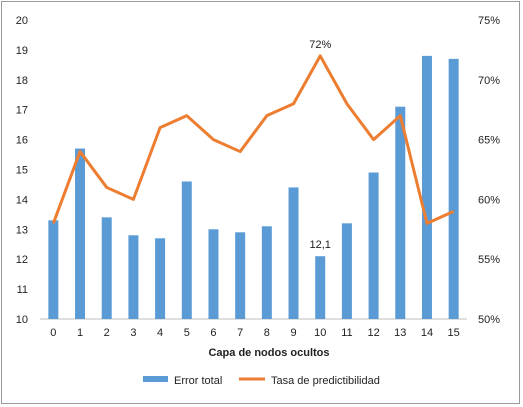 The width and height of the screenshot is (523, 407). I want to click on x-tick-label: 11, so click(346, 333).